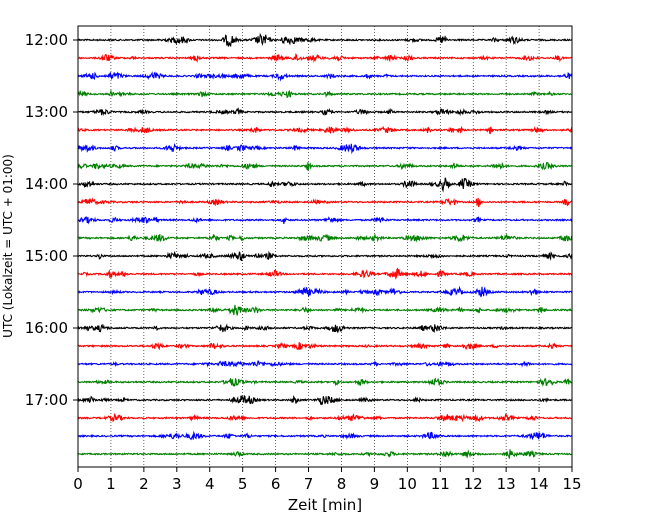 This screenshot has height=520, width=650. Describe the element at coordinates (325, 505) in the screenshot. I see `x-axis-label: Zeit [min]` at that location.